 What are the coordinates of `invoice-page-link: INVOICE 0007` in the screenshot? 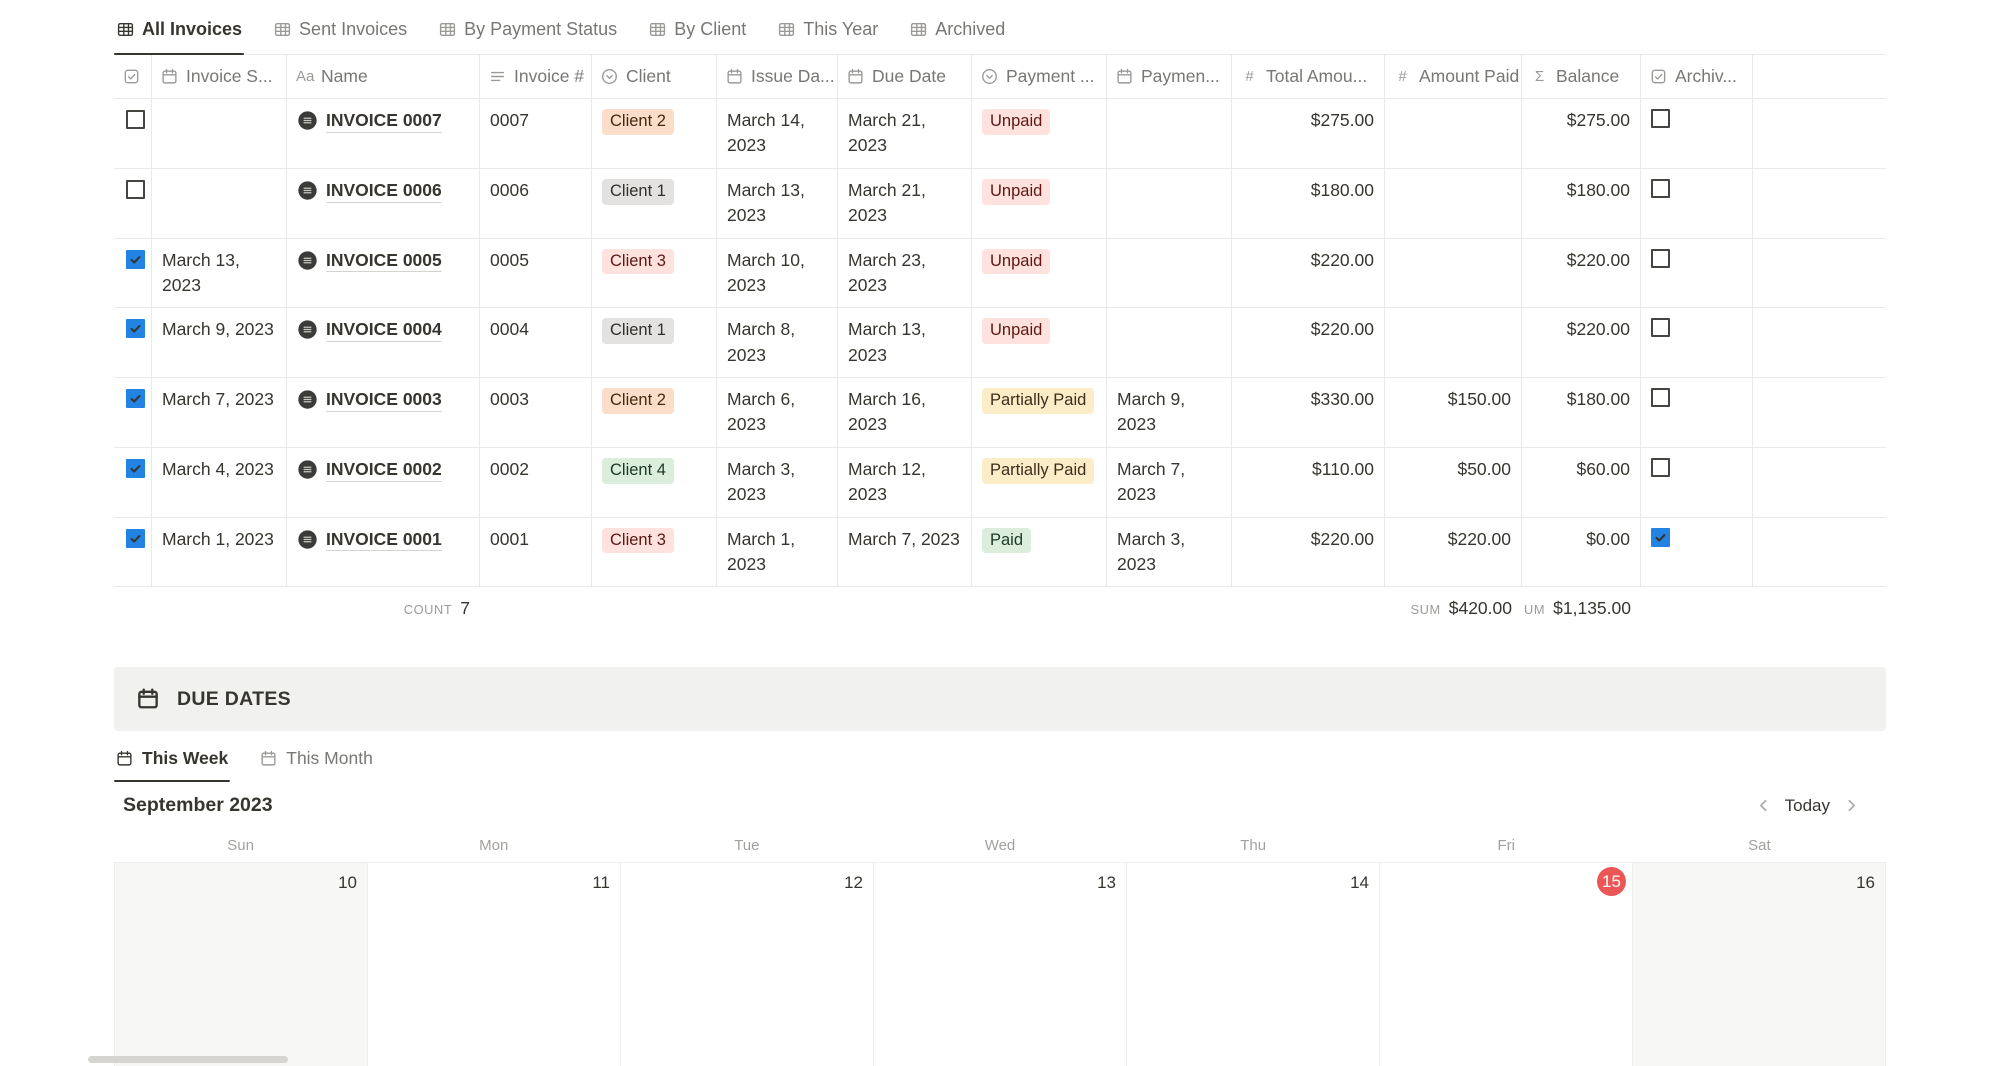 It's located at (384, 121).